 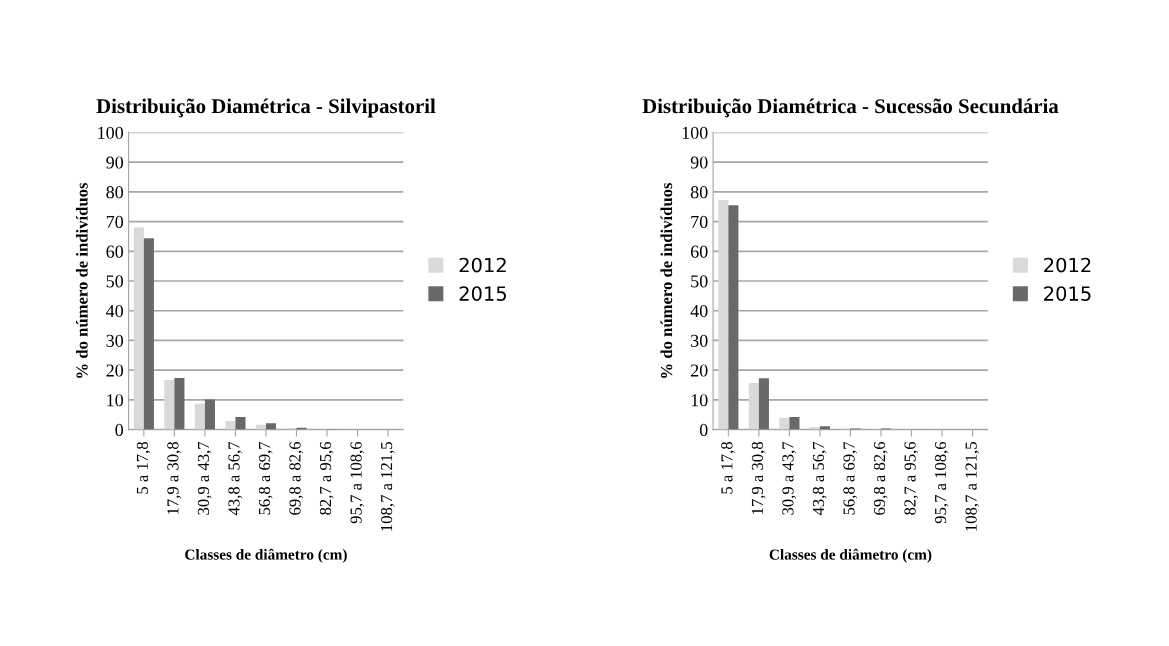 I want to click on chart-title: Distribuição Diamétrica - Silvipastoril, so click(x=266, y=108).